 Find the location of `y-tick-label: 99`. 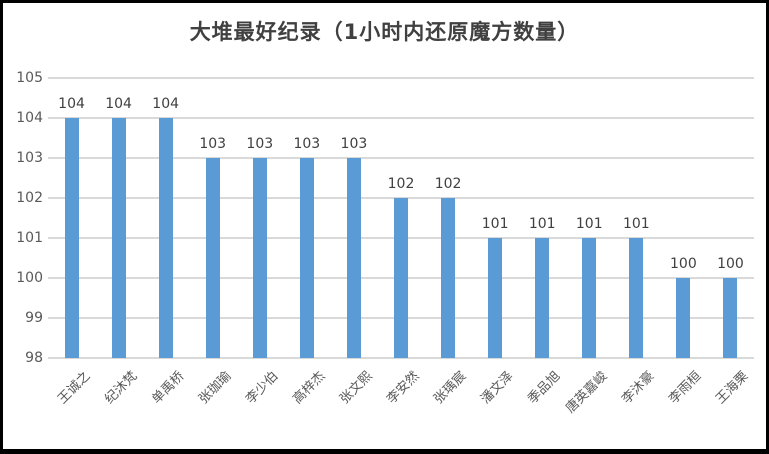

y-tick-label: 99 is located at coordinates (34, 318).